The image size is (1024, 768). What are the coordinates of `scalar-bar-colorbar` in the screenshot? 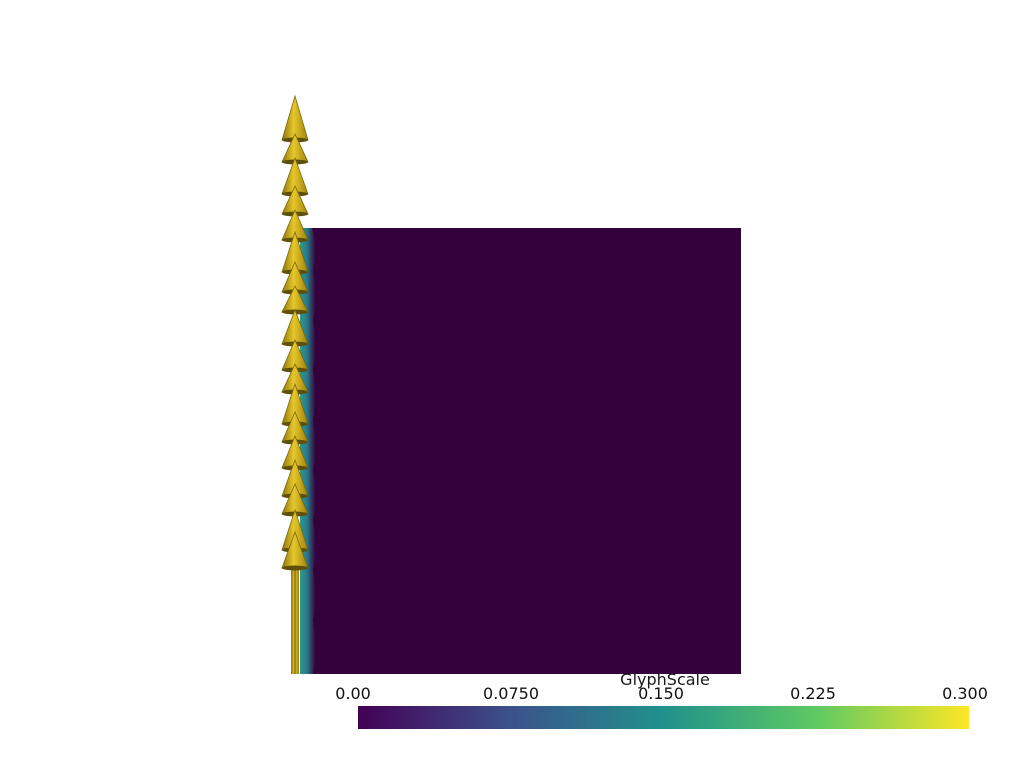 It's located at (663, 717).